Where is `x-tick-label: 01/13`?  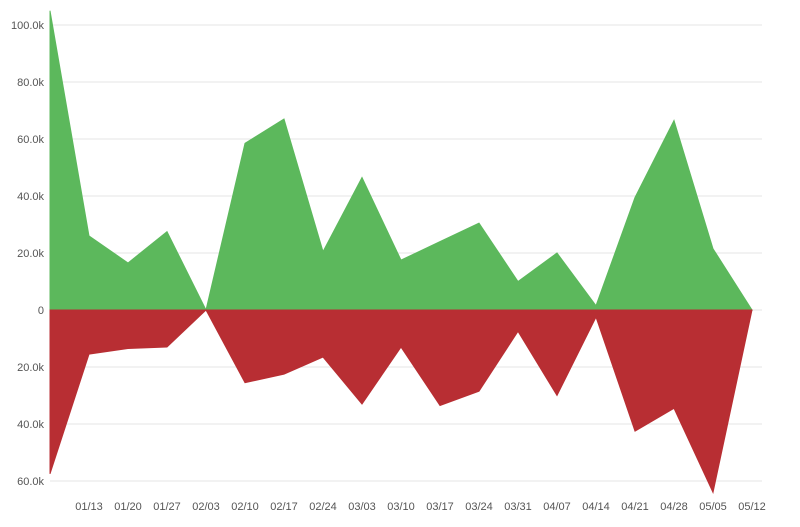
x-tick-label: 01/13 is located at coordinates (89, 507).